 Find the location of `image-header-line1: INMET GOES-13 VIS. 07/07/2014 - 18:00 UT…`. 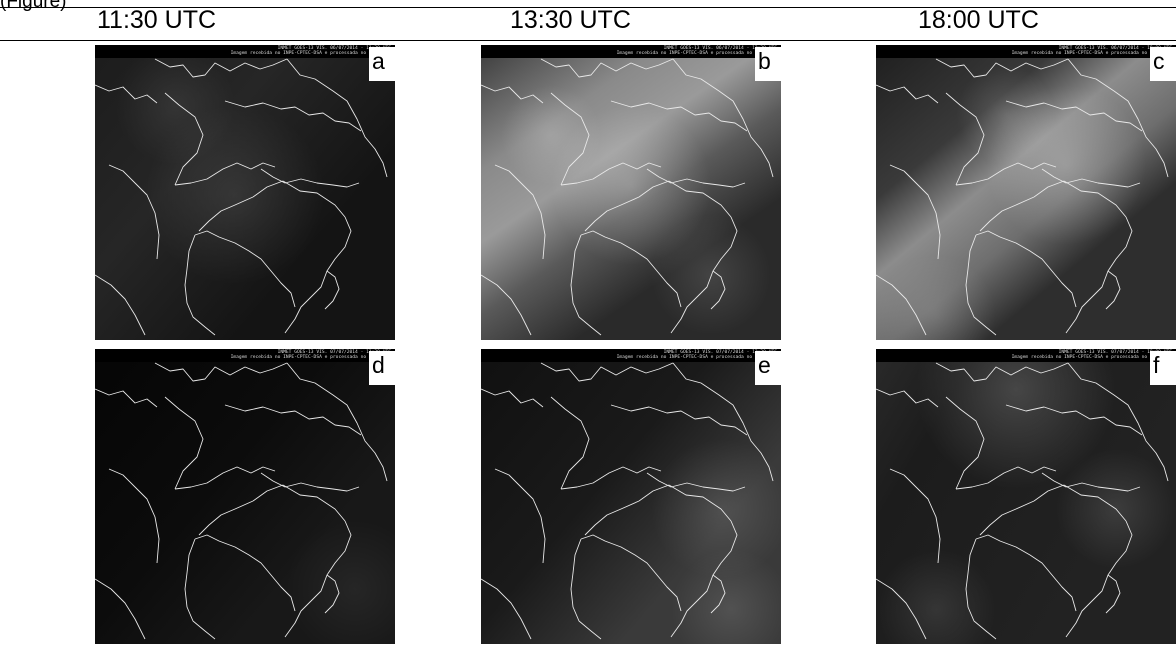

image-header-line1: INMET GOES-13 VIS. 07/07/2014 - 18:00 UT… is located at coordinates (1115, 352).